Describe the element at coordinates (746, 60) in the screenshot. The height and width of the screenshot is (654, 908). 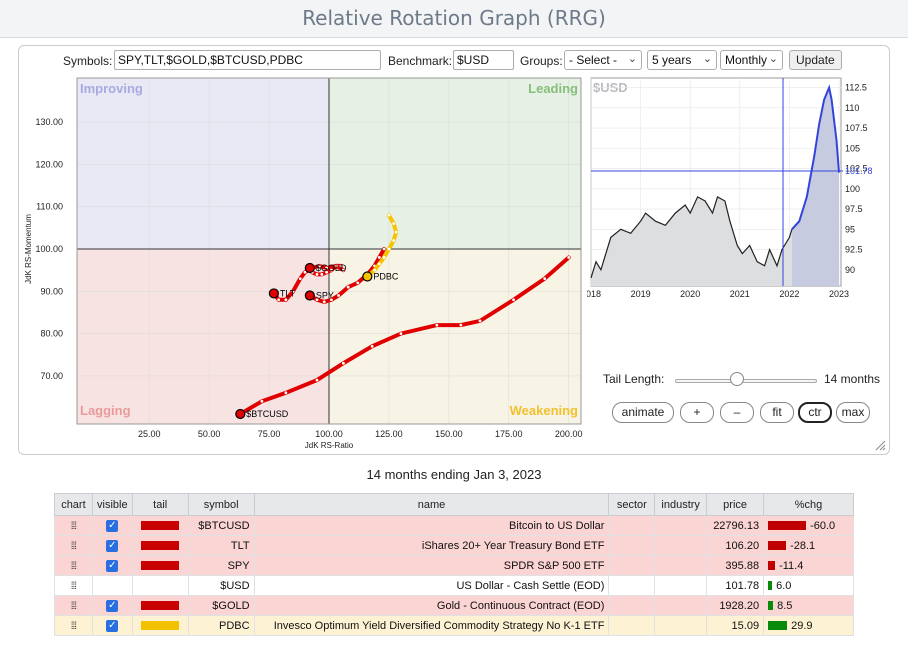
I see `frequency-select-value: Monthly` at that location.